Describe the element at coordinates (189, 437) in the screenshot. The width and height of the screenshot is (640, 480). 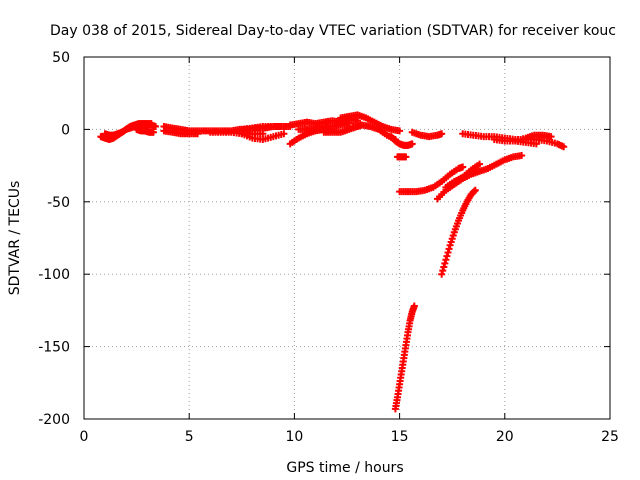
I see `x-tick-label: 5` at that location.